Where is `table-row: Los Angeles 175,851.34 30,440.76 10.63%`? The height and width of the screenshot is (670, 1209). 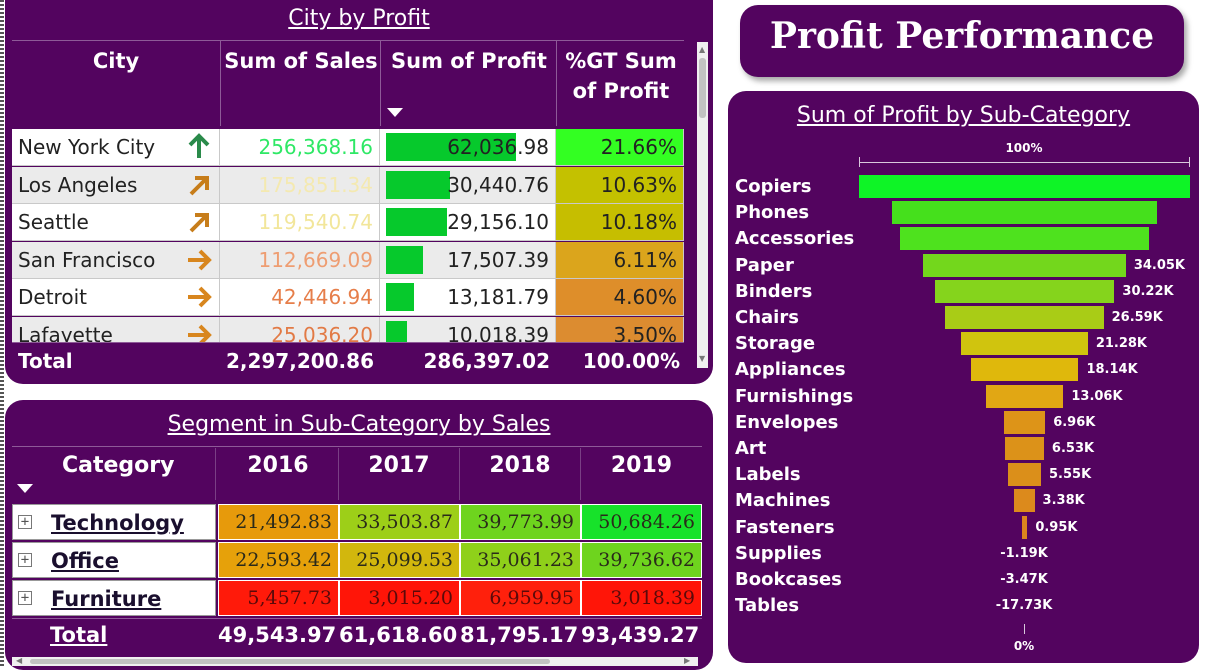
table-row: Los Angeles 175,851.34 30,440.76 10.63% is located at coordinates (348, 185).